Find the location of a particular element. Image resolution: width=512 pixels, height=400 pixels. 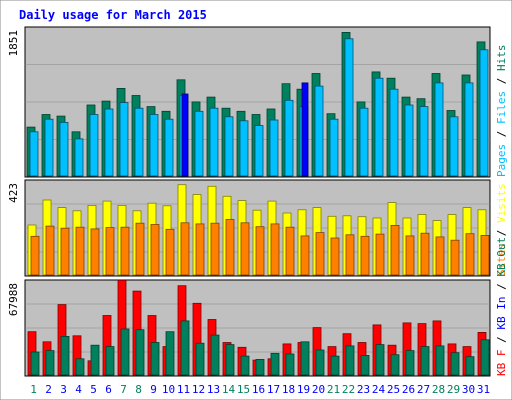

x-tick-label-day-13: 13 is located at coordinates (213, 389).